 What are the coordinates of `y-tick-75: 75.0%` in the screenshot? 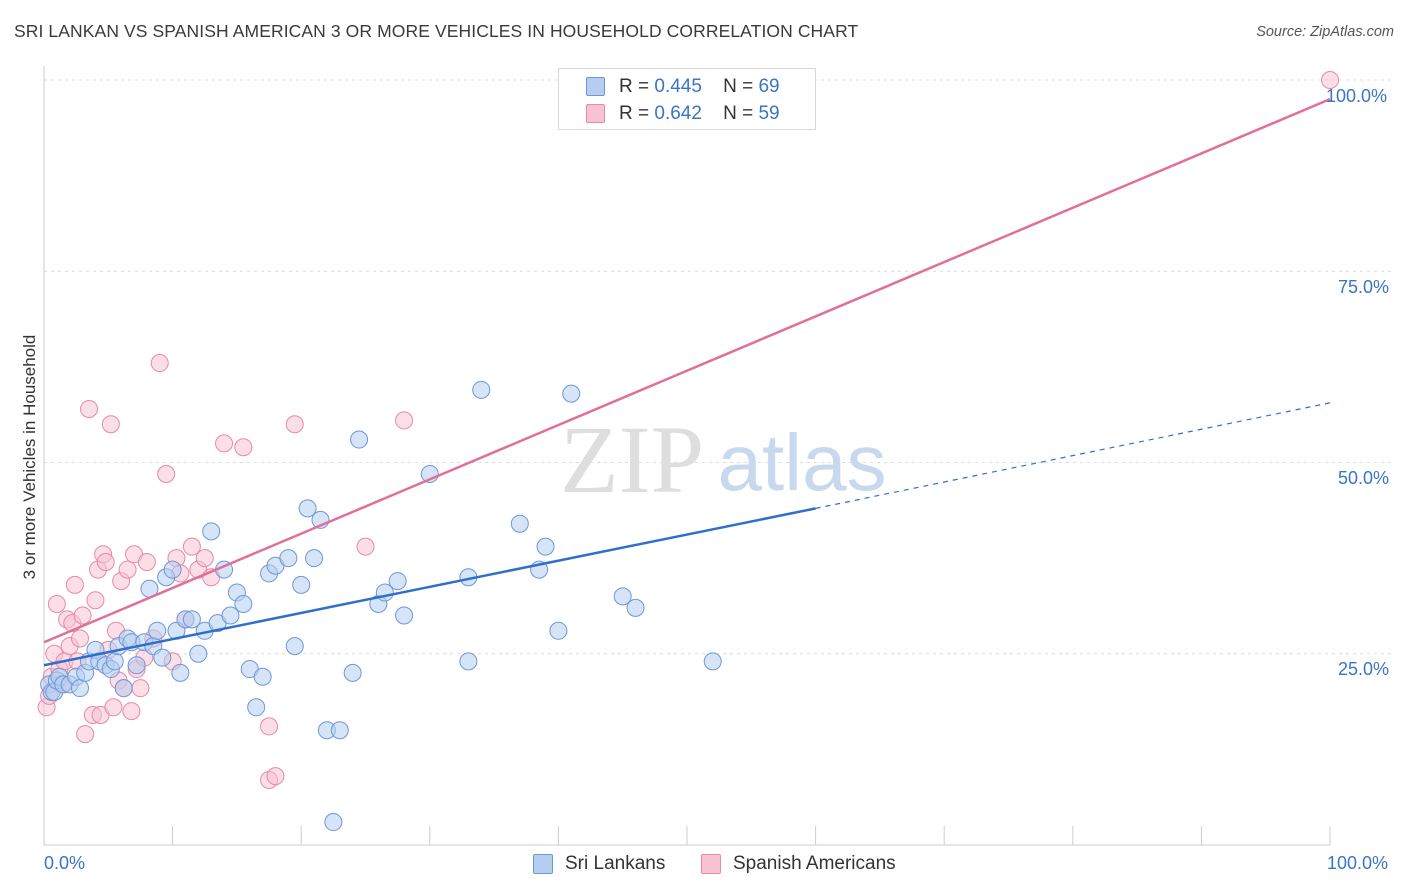 It's located at (1364, 287).